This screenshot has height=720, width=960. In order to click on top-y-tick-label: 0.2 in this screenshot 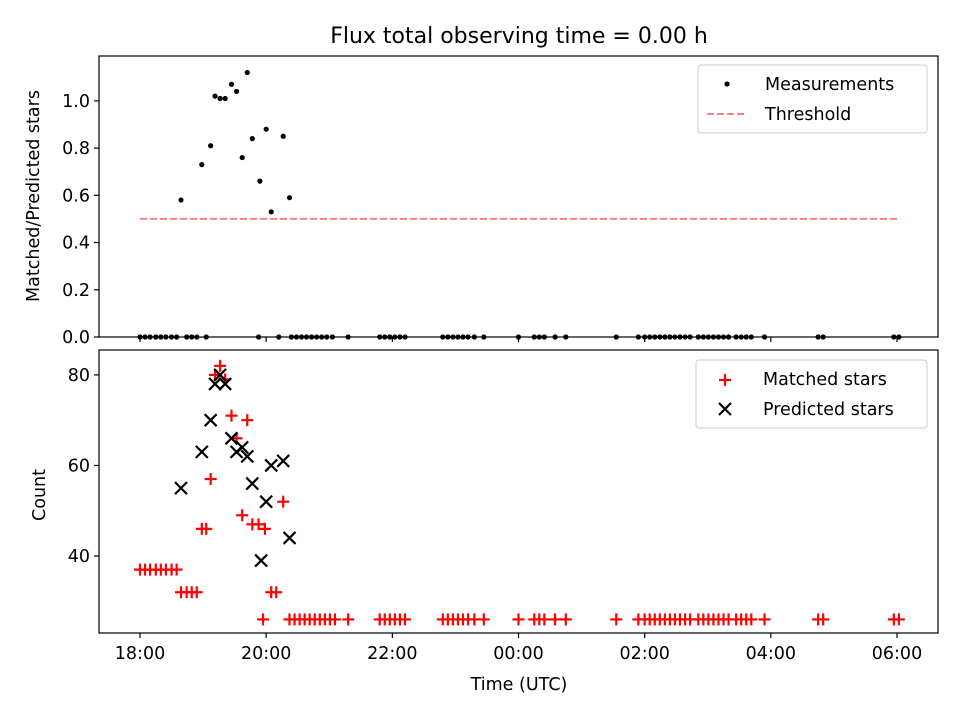, I will do `click(76, 291)`.